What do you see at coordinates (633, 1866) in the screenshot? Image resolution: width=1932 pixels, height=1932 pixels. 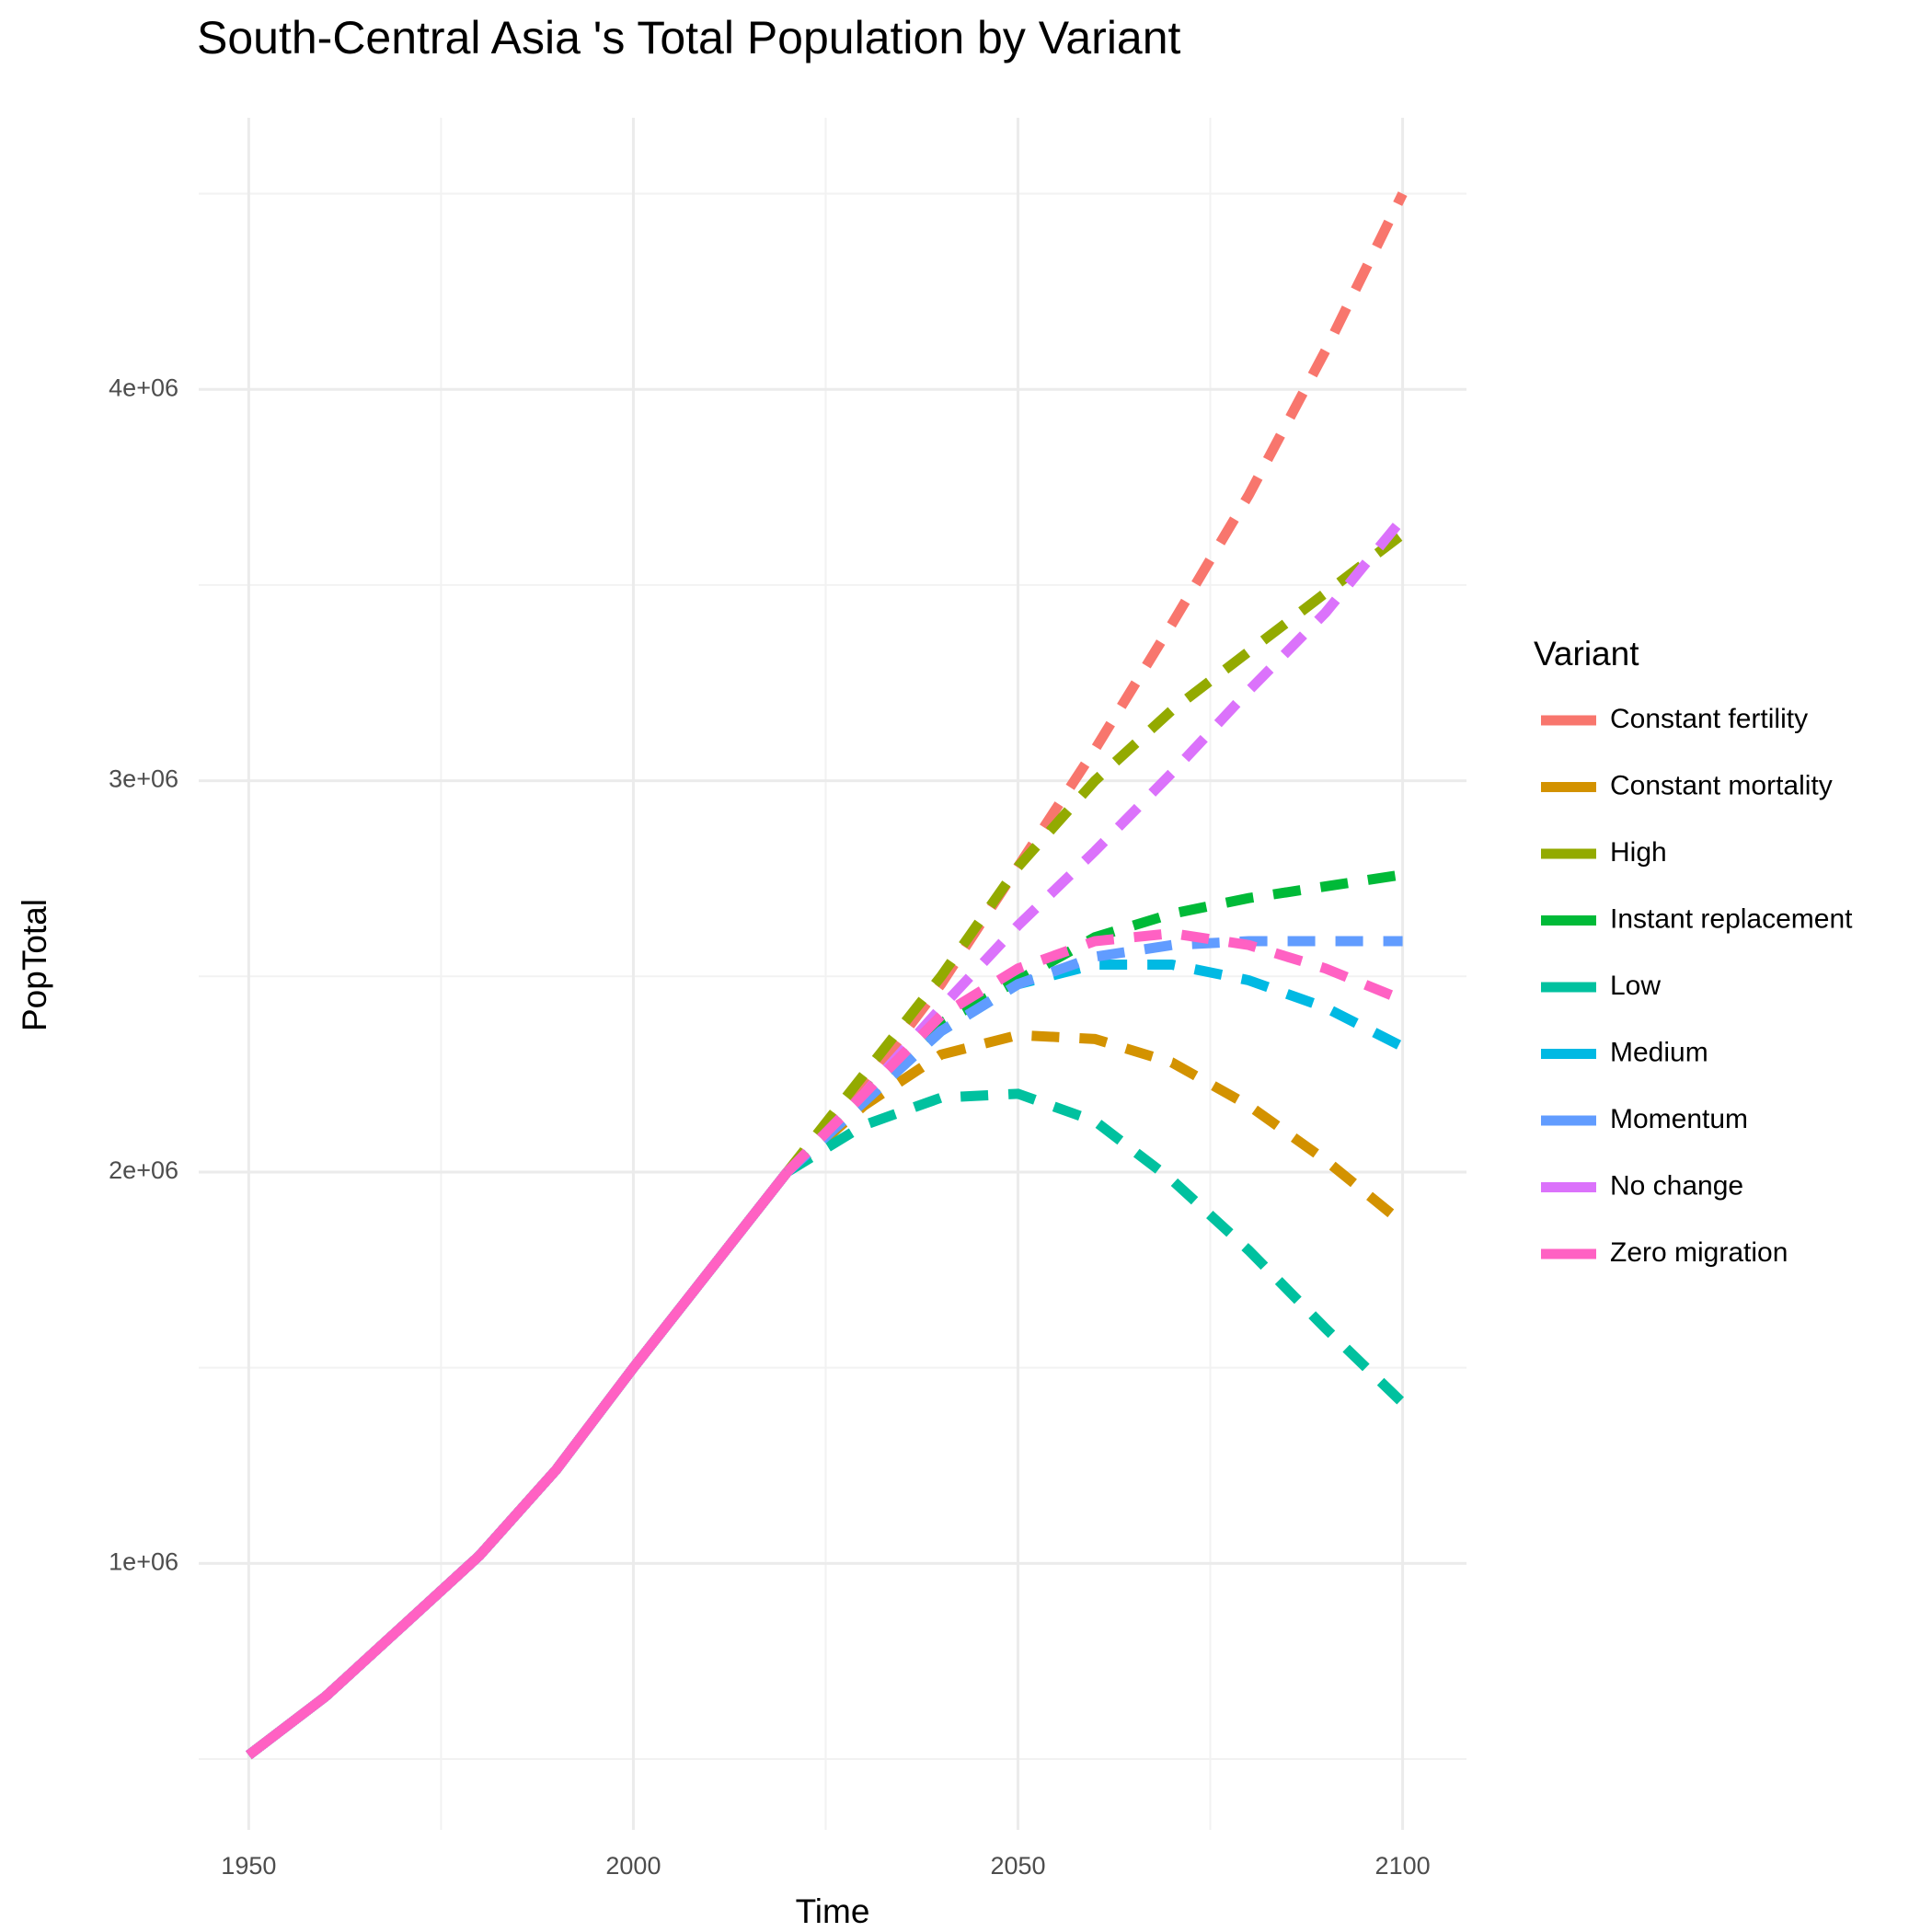 I see `x-tick-label: 2000` at bounding box center [633, 1866].